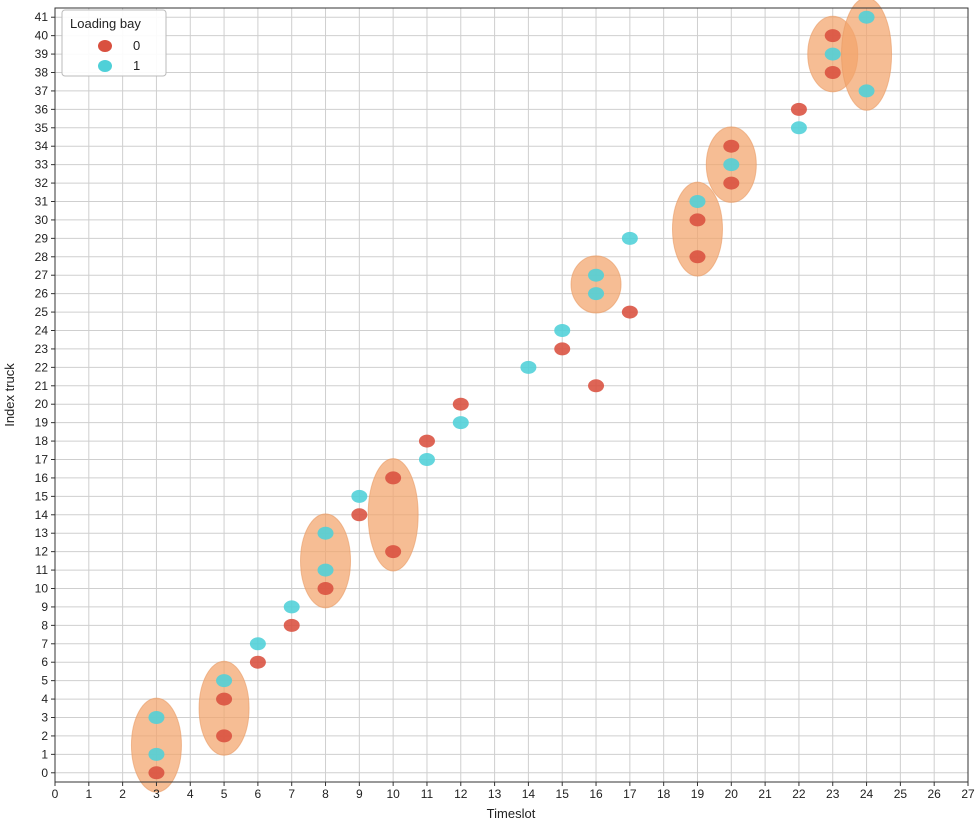 This screenshot has width=976, height=824. What do you see at coordinates (44, 662) in the screenshot?
I see `y-tick-label: 6` at bounding box center [44, 662].